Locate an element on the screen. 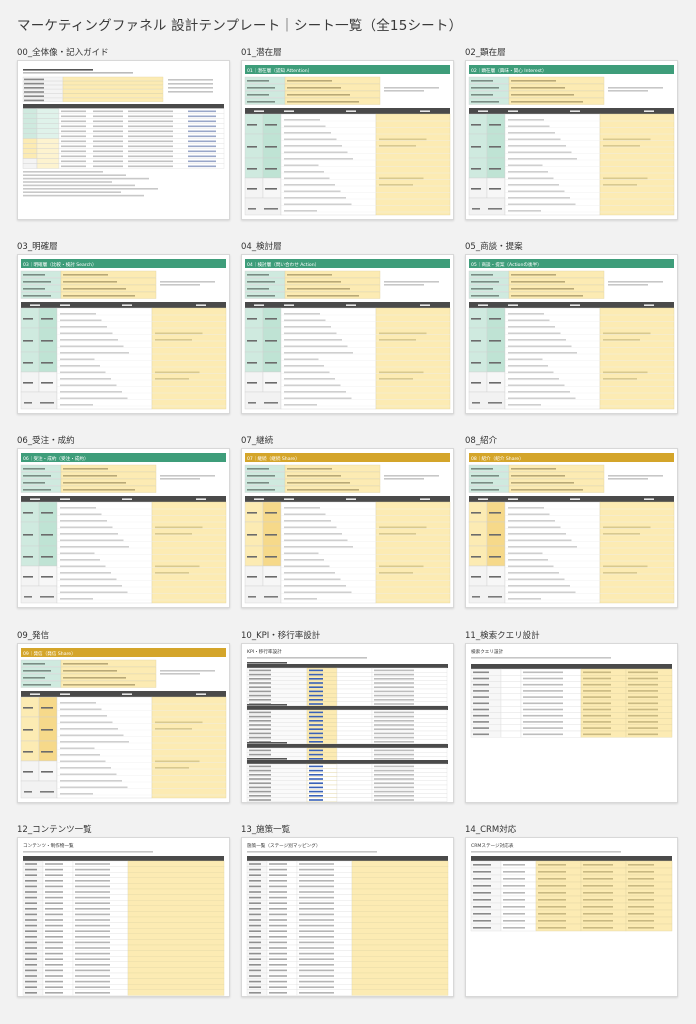 The width and height of the screenshot is (696, 1024). sheet-header: コンテンツ・制作物一覧 is located at coordinates (48, 845).